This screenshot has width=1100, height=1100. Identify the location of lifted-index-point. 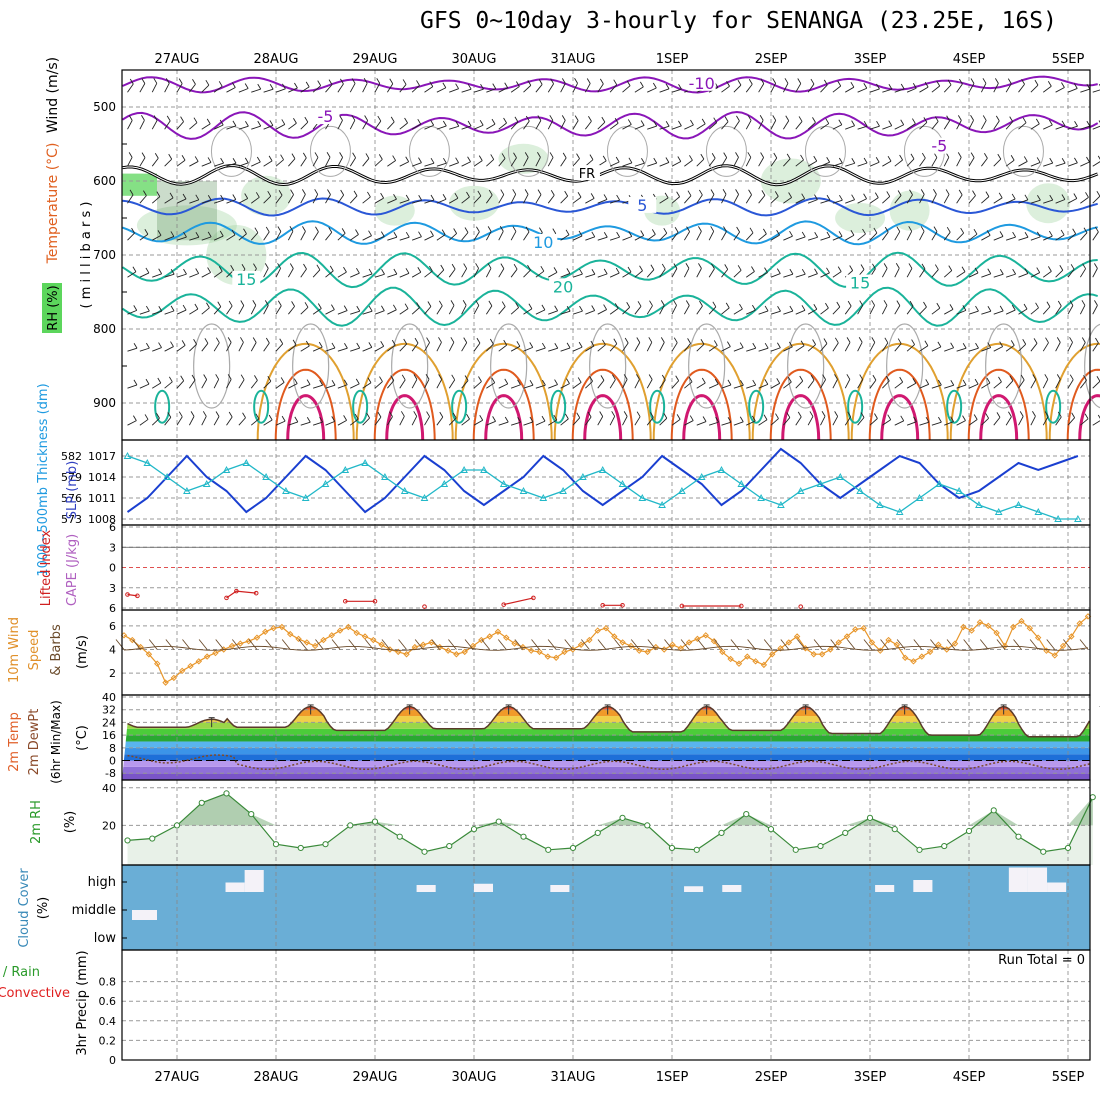
(127, 594).